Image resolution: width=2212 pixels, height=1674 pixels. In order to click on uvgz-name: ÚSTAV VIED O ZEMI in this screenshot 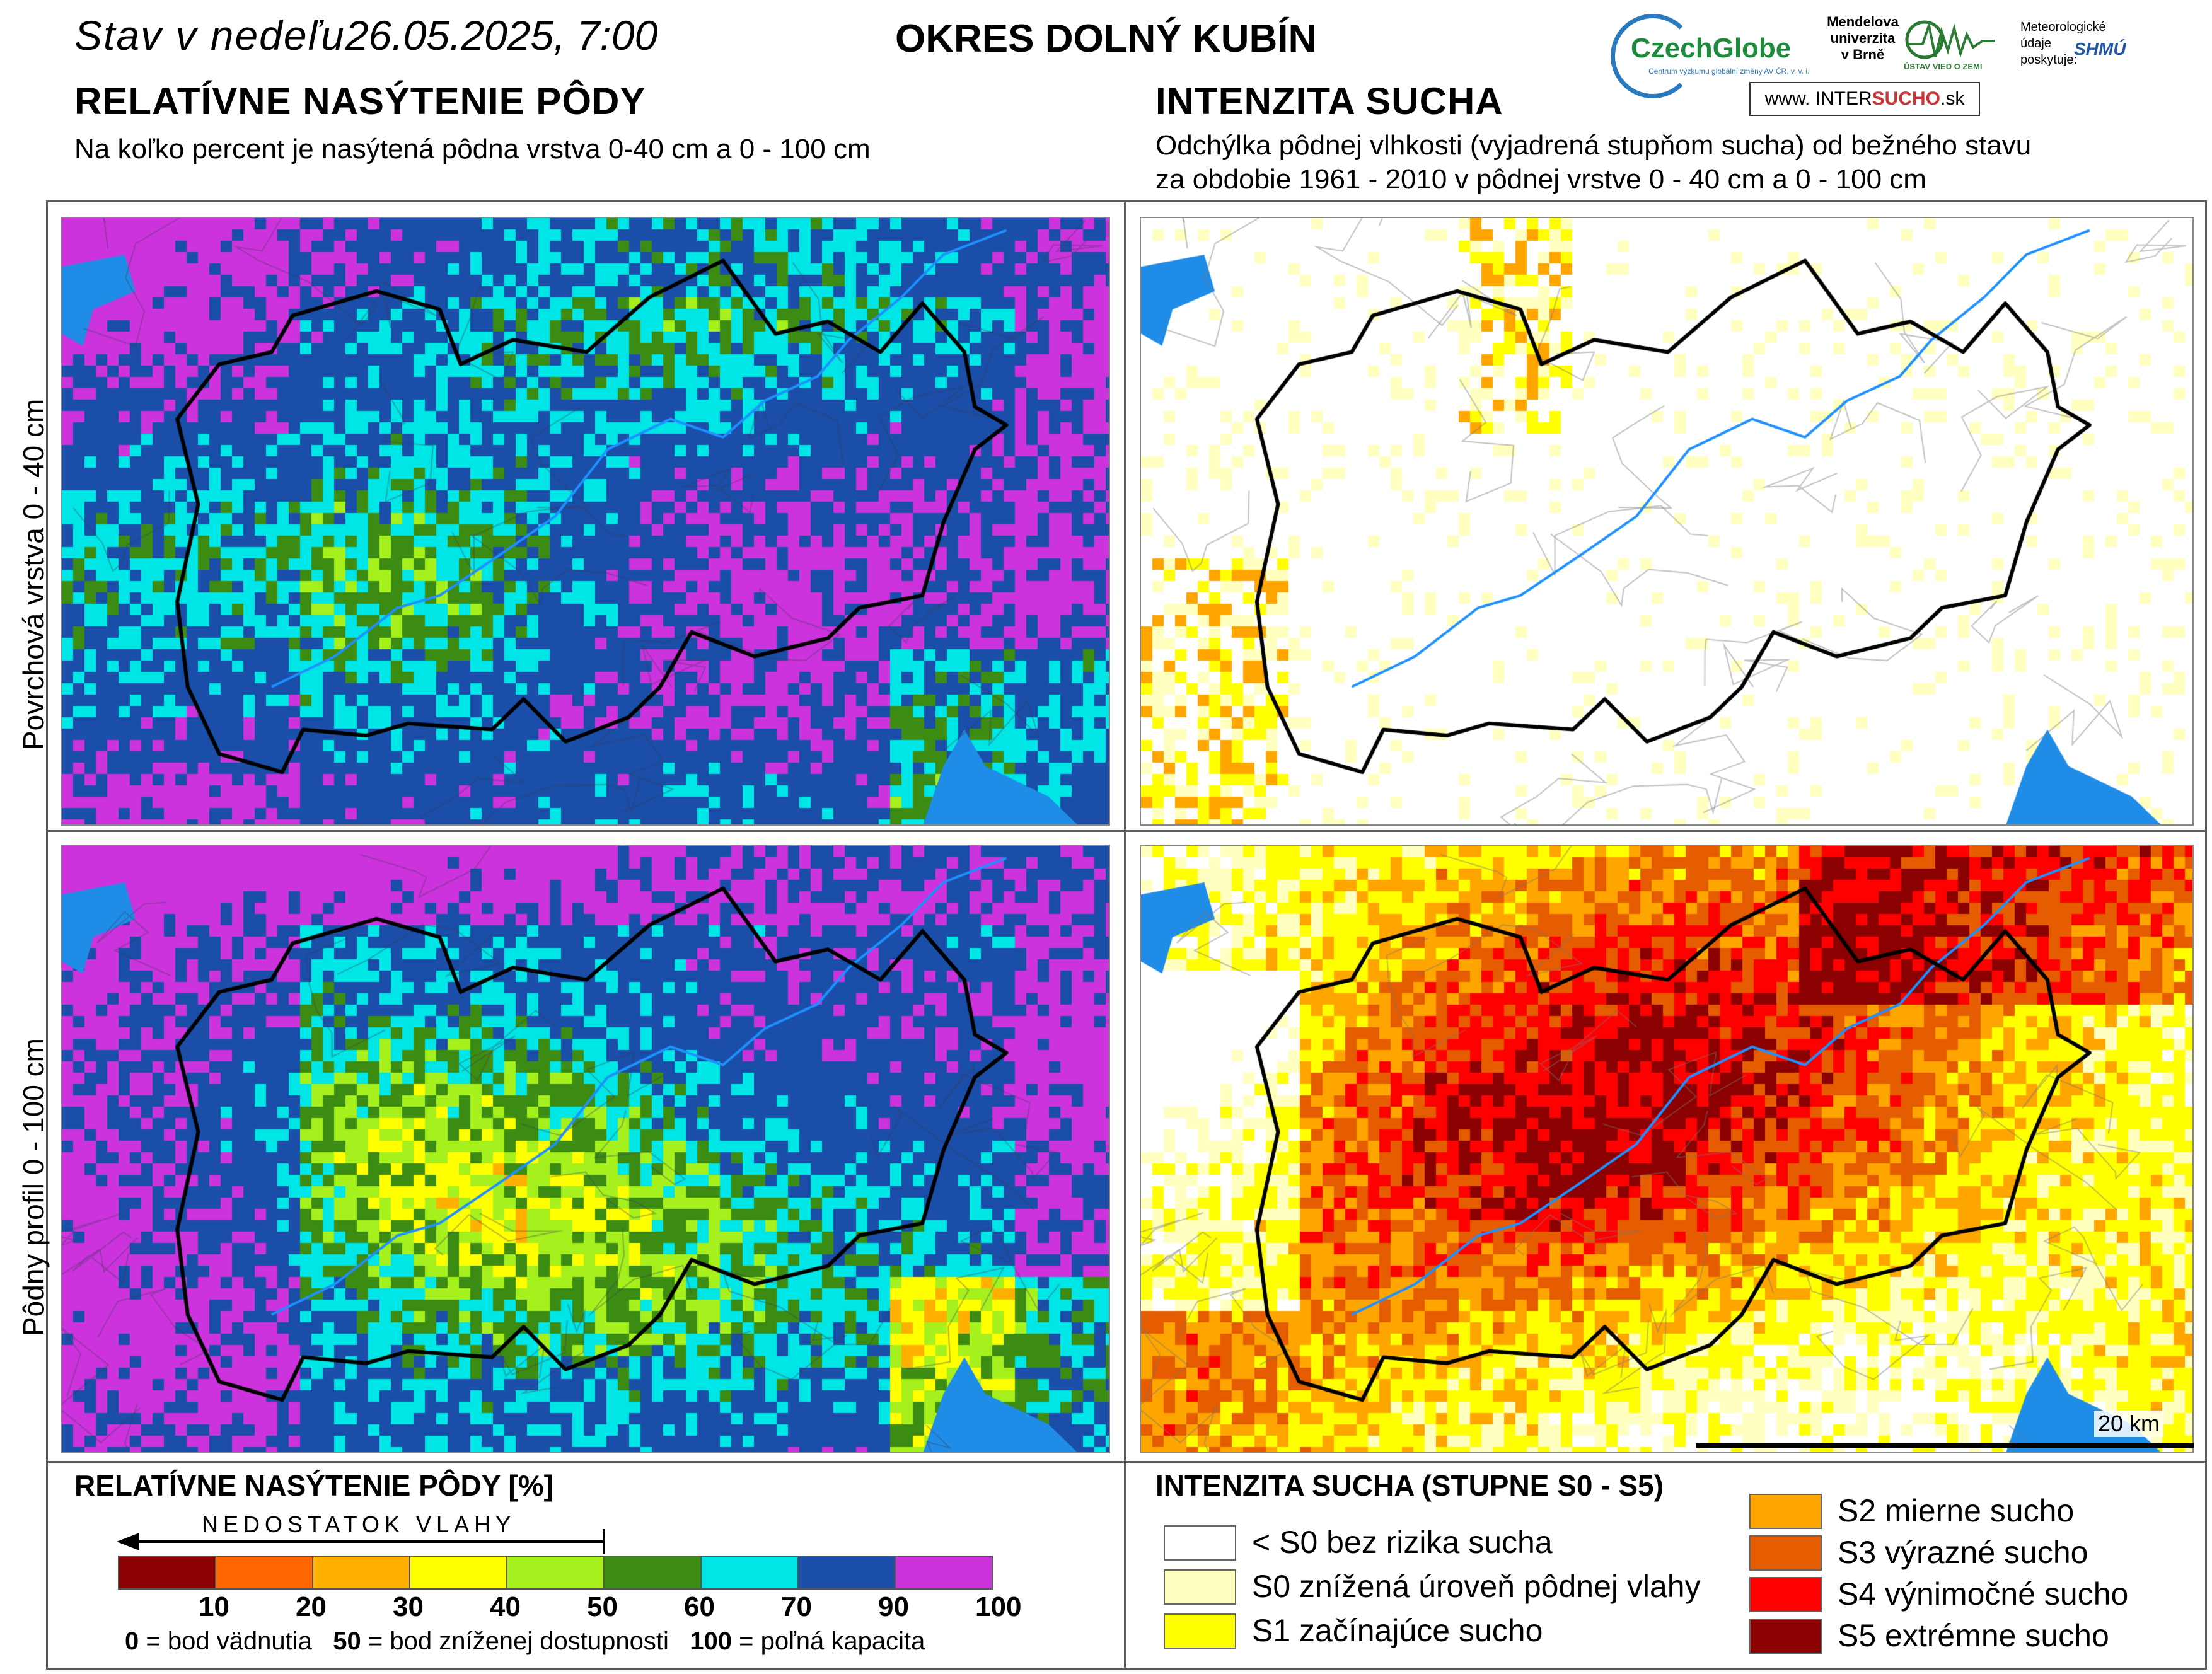, I will do `click(1943, 66)`.